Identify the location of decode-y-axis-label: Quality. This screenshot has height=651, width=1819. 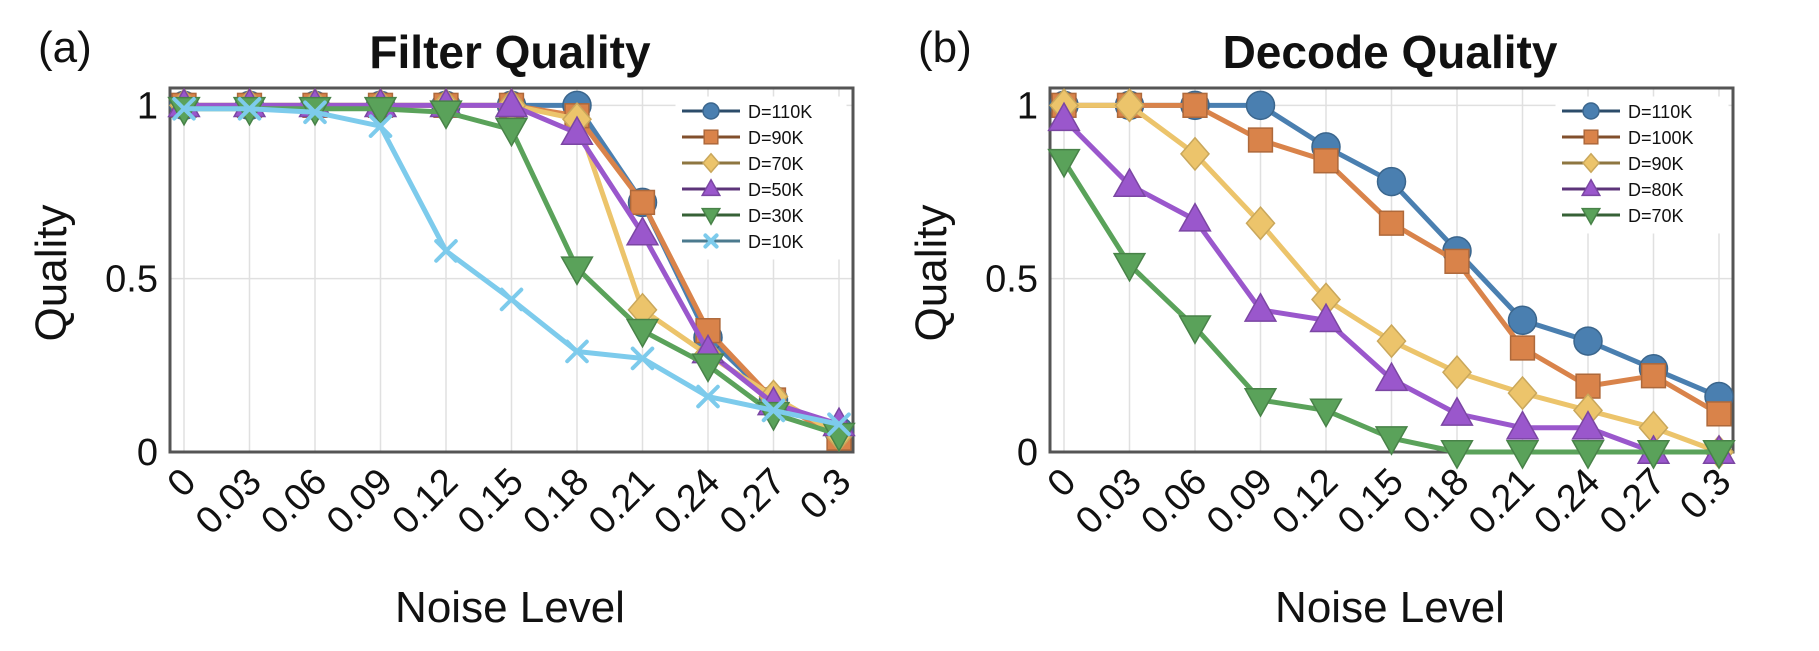
(931, 273).